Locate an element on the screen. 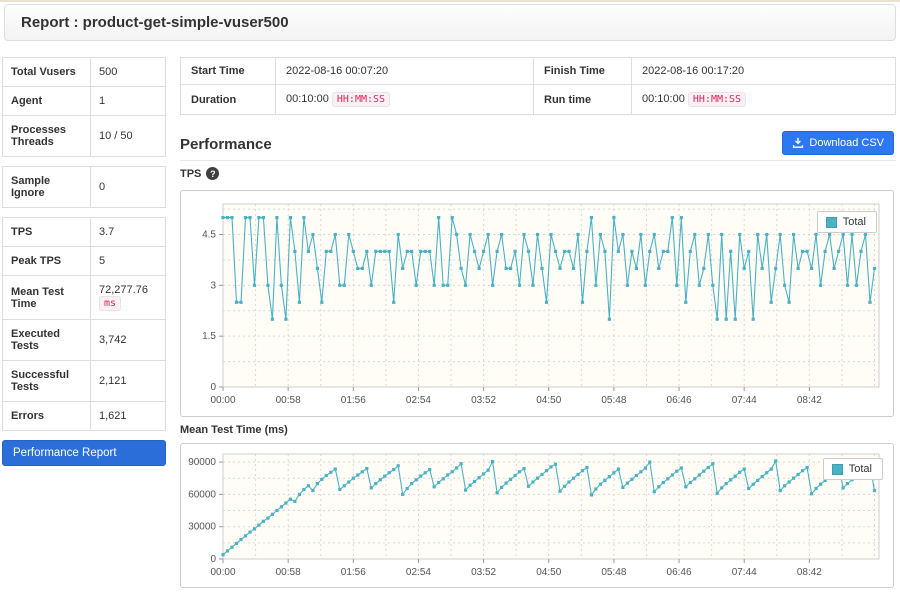  table-row: Total Vusers 500 is located at coordinates (84, 72).